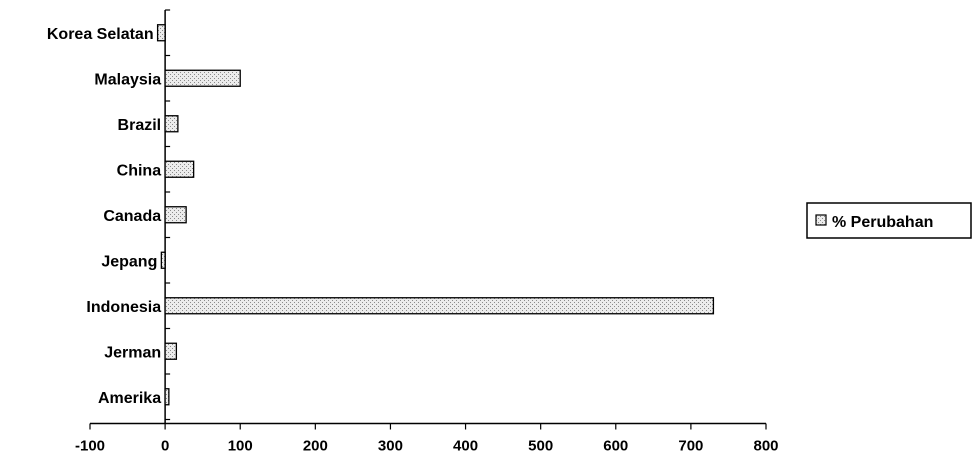 The height and width of the screenshot is (470, 978). Describe the element at coordinates (465, 446) in the screenshot. I see `x-tick-label: 400` at that location.